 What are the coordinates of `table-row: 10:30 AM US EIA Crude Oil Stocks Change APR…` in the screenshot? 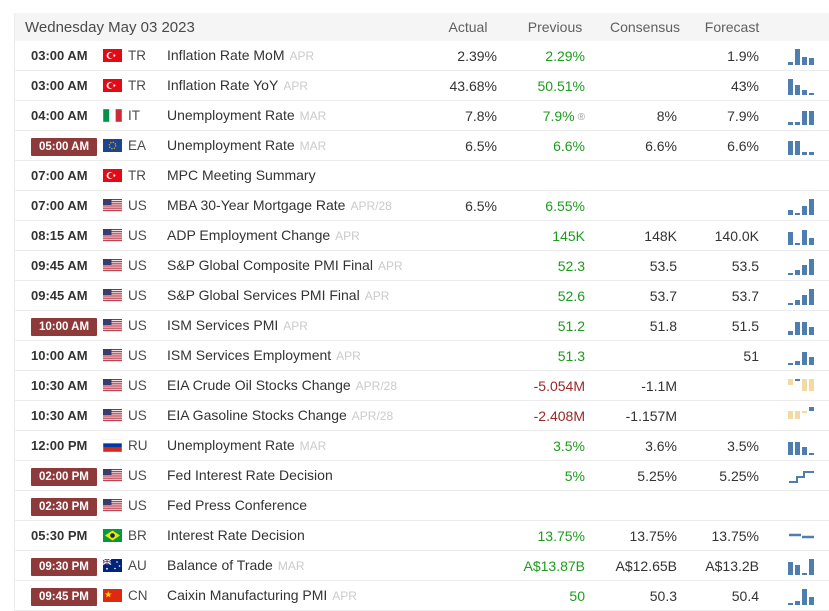 It's located at (422, 386).